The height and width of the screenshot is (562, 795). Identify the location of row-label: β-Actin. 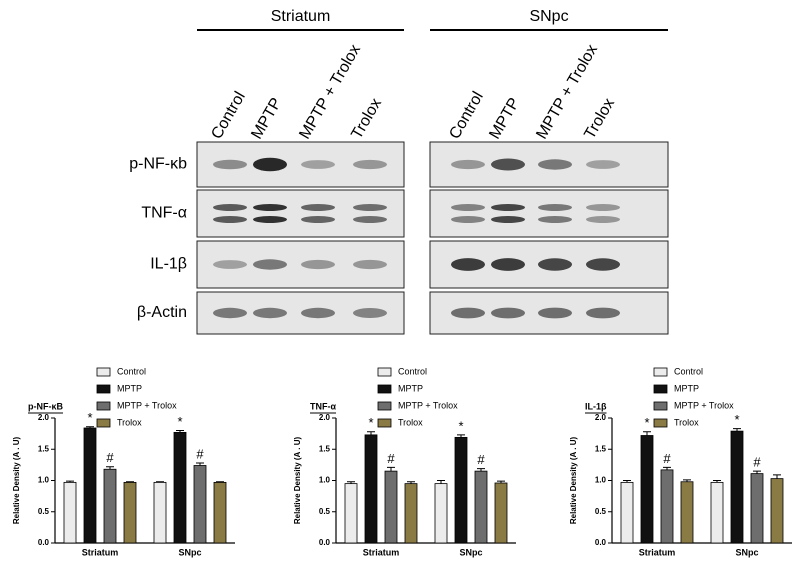
(162, 312).